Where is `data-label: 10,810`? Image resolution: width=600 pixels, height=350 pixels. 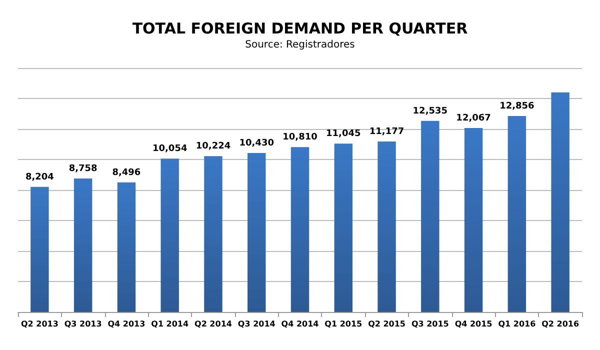 data-label: 10,810 is located at coordinates (300, 137).